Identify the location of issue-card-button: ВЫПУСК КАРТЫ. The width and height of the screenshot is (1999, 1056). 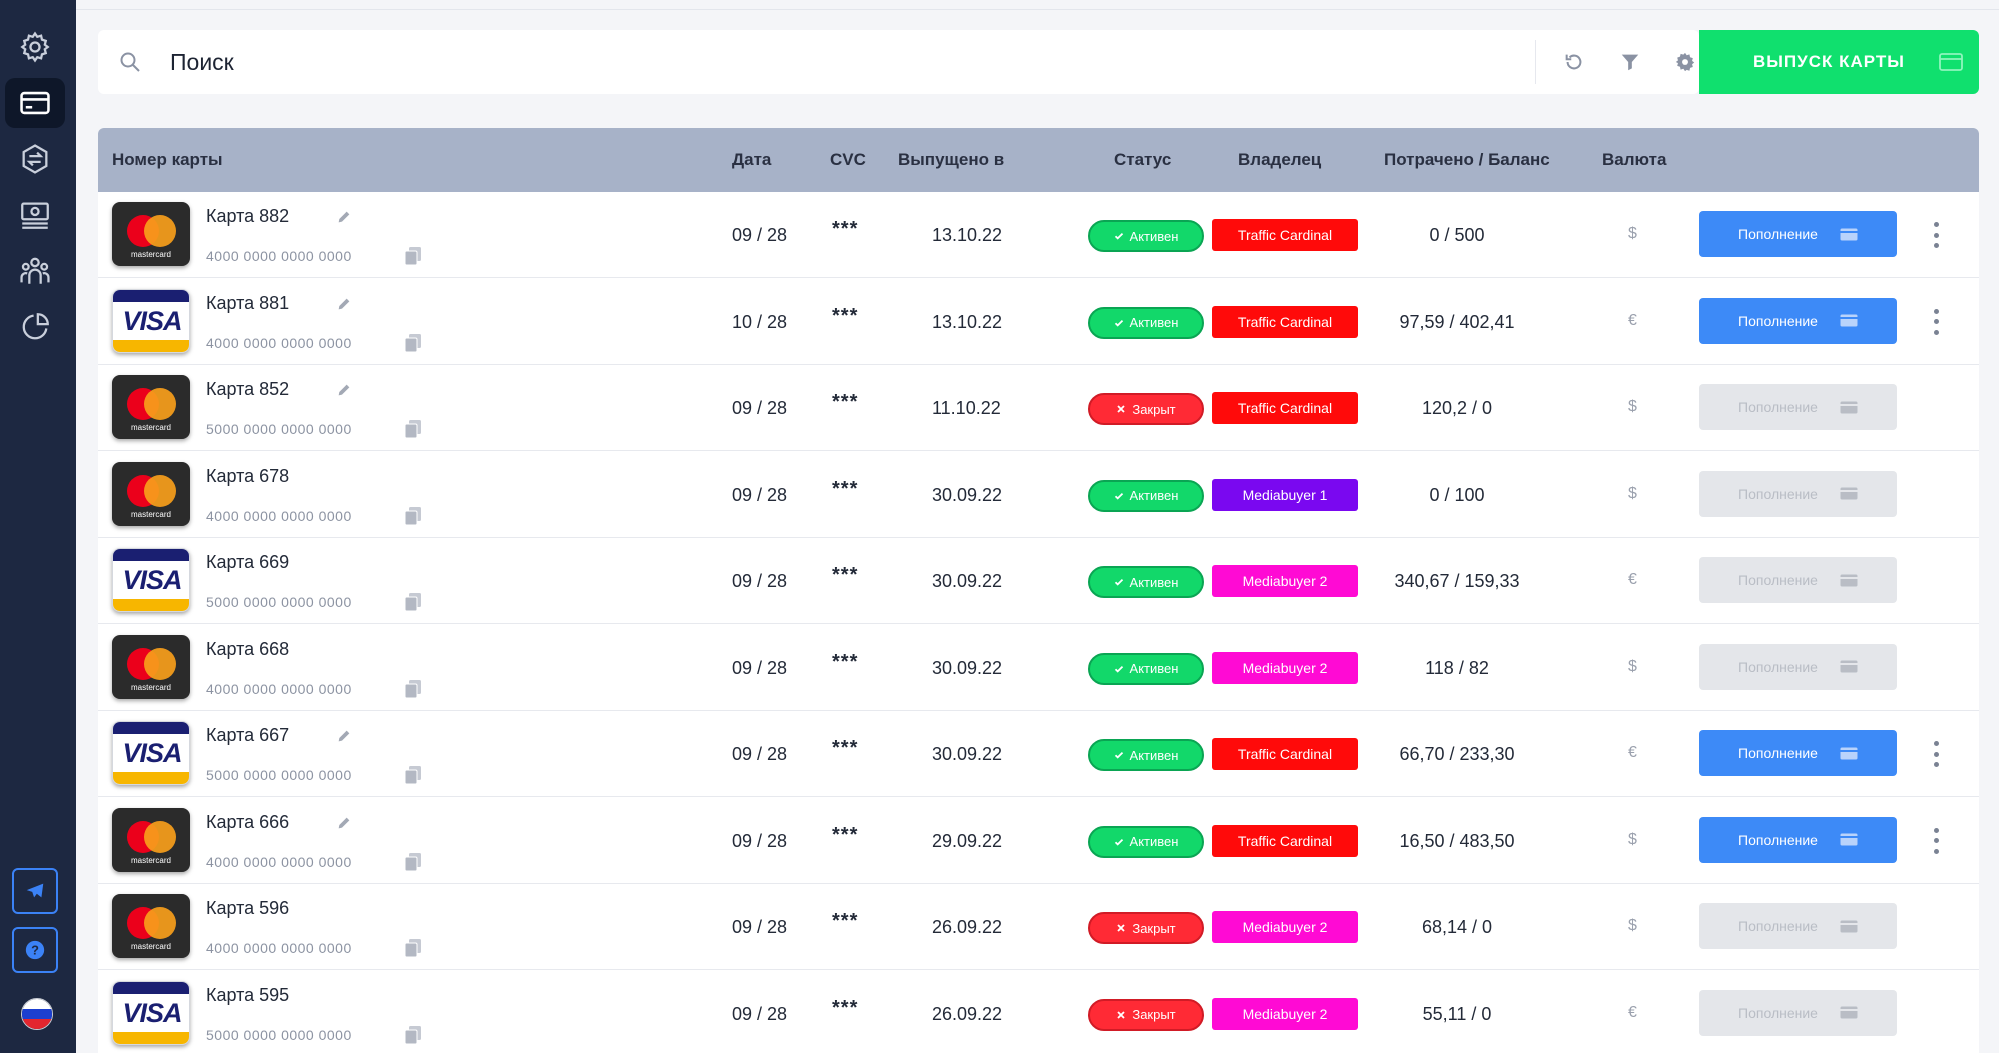
(1839, 62).